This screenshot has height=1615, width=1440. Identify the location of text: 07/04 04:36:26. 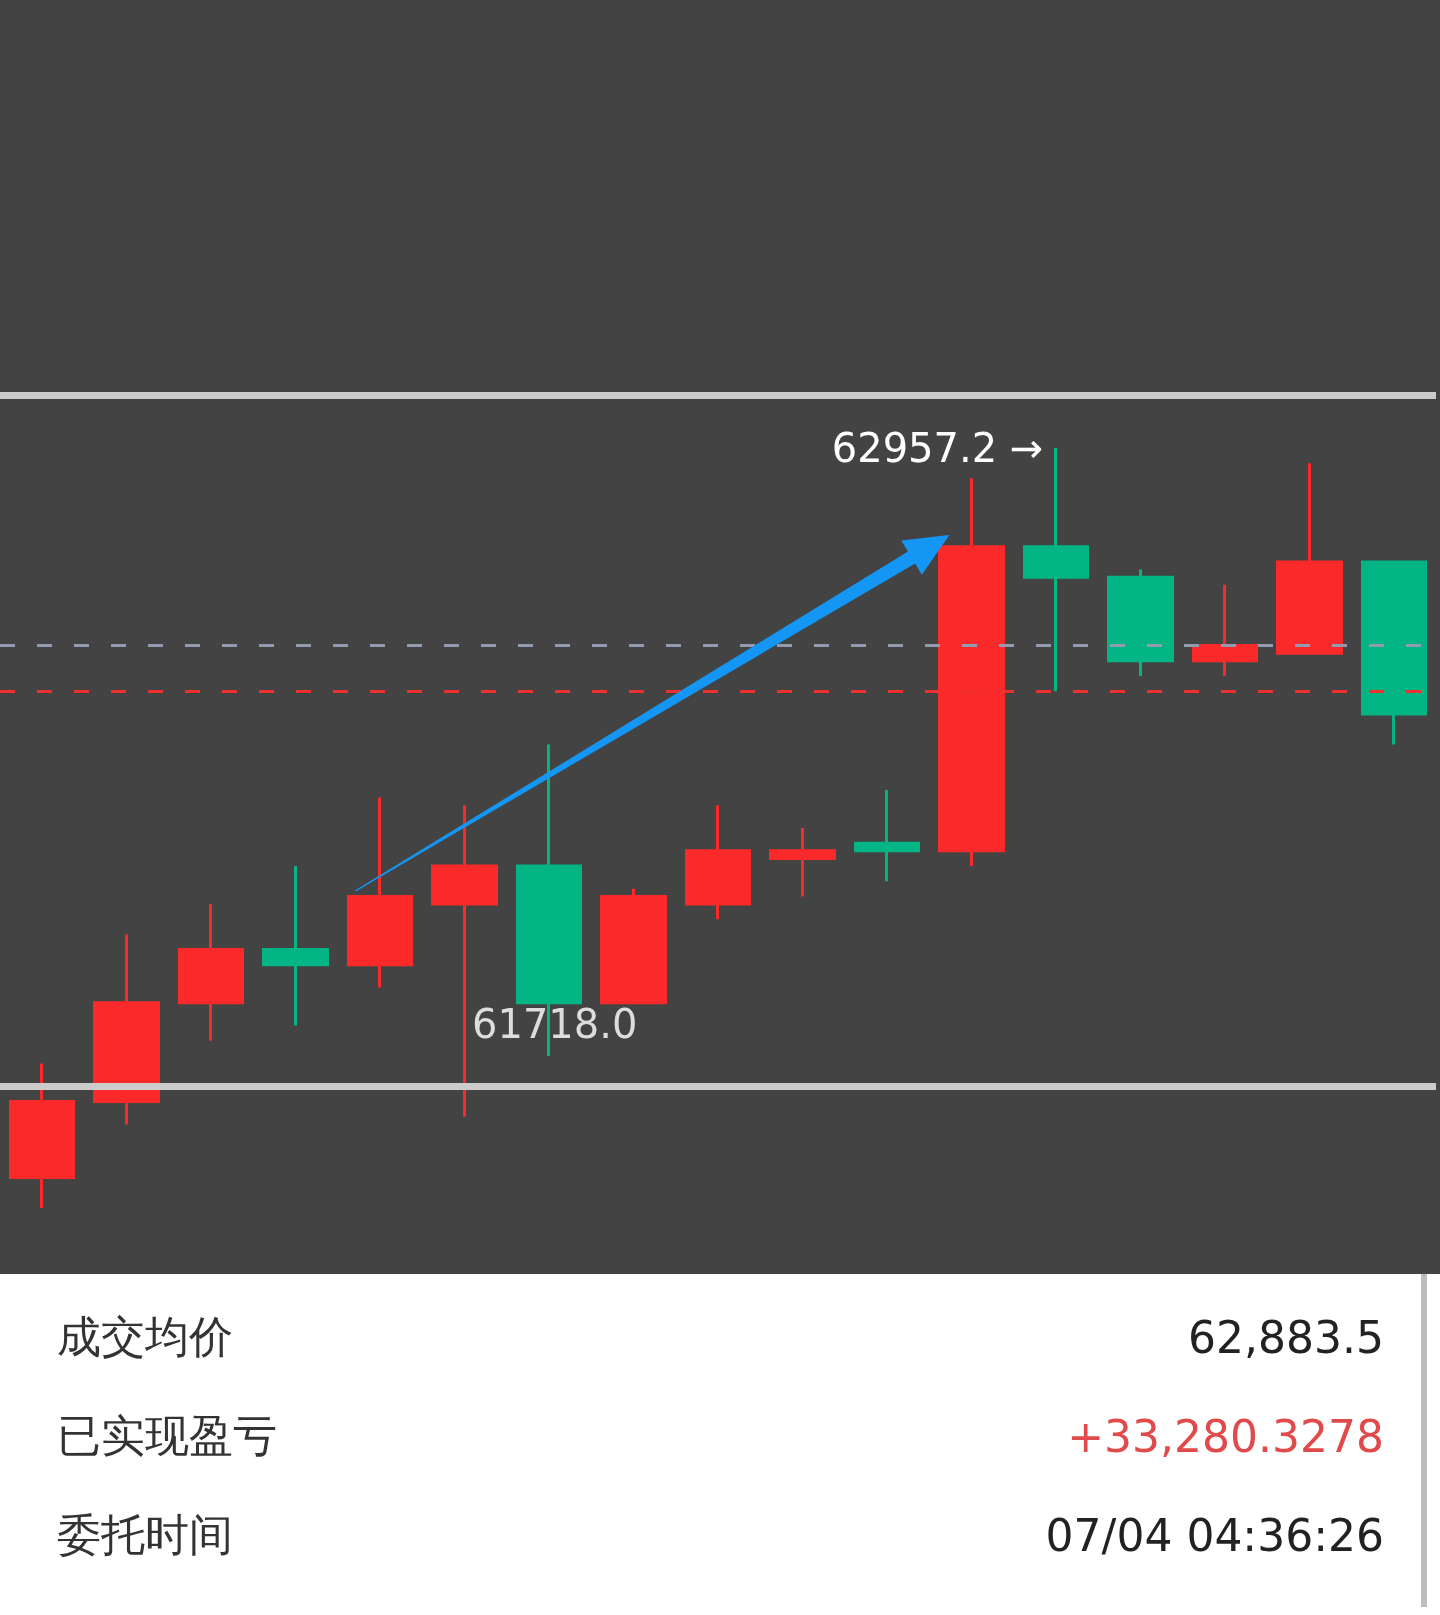
(1214, 1535).